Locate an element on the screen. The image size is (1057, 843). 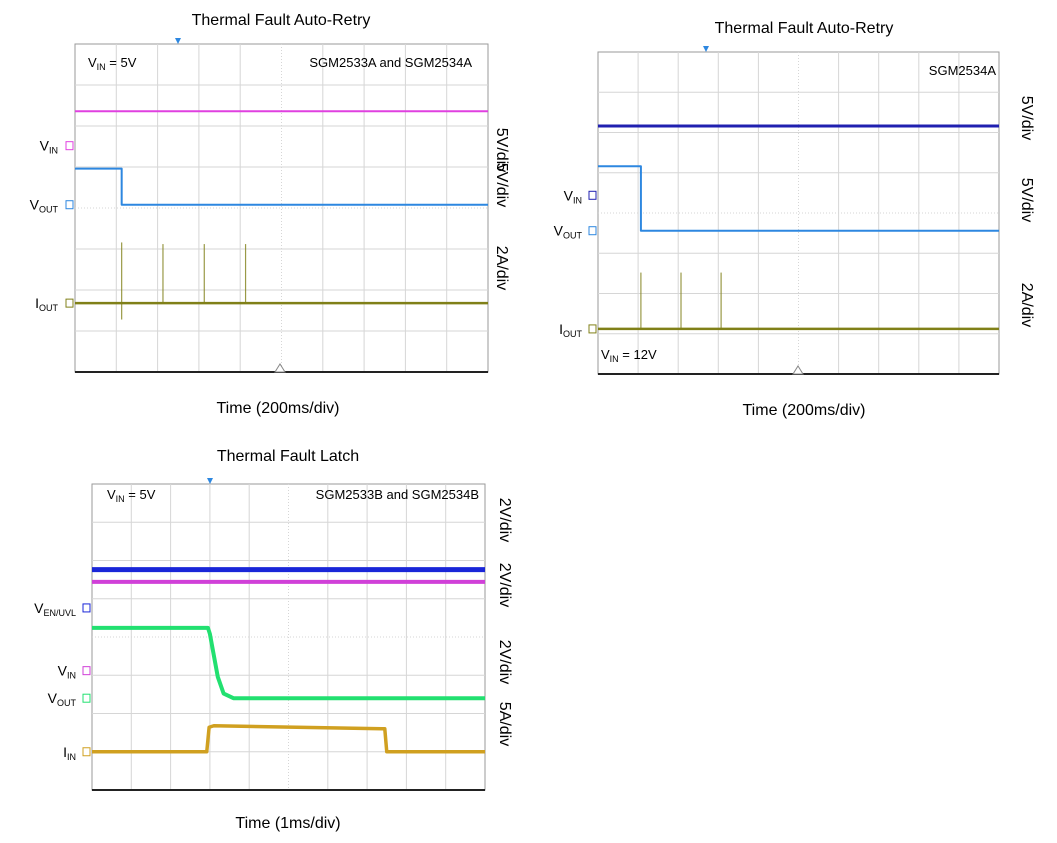
series-iin is located at coordinates (283, 740).